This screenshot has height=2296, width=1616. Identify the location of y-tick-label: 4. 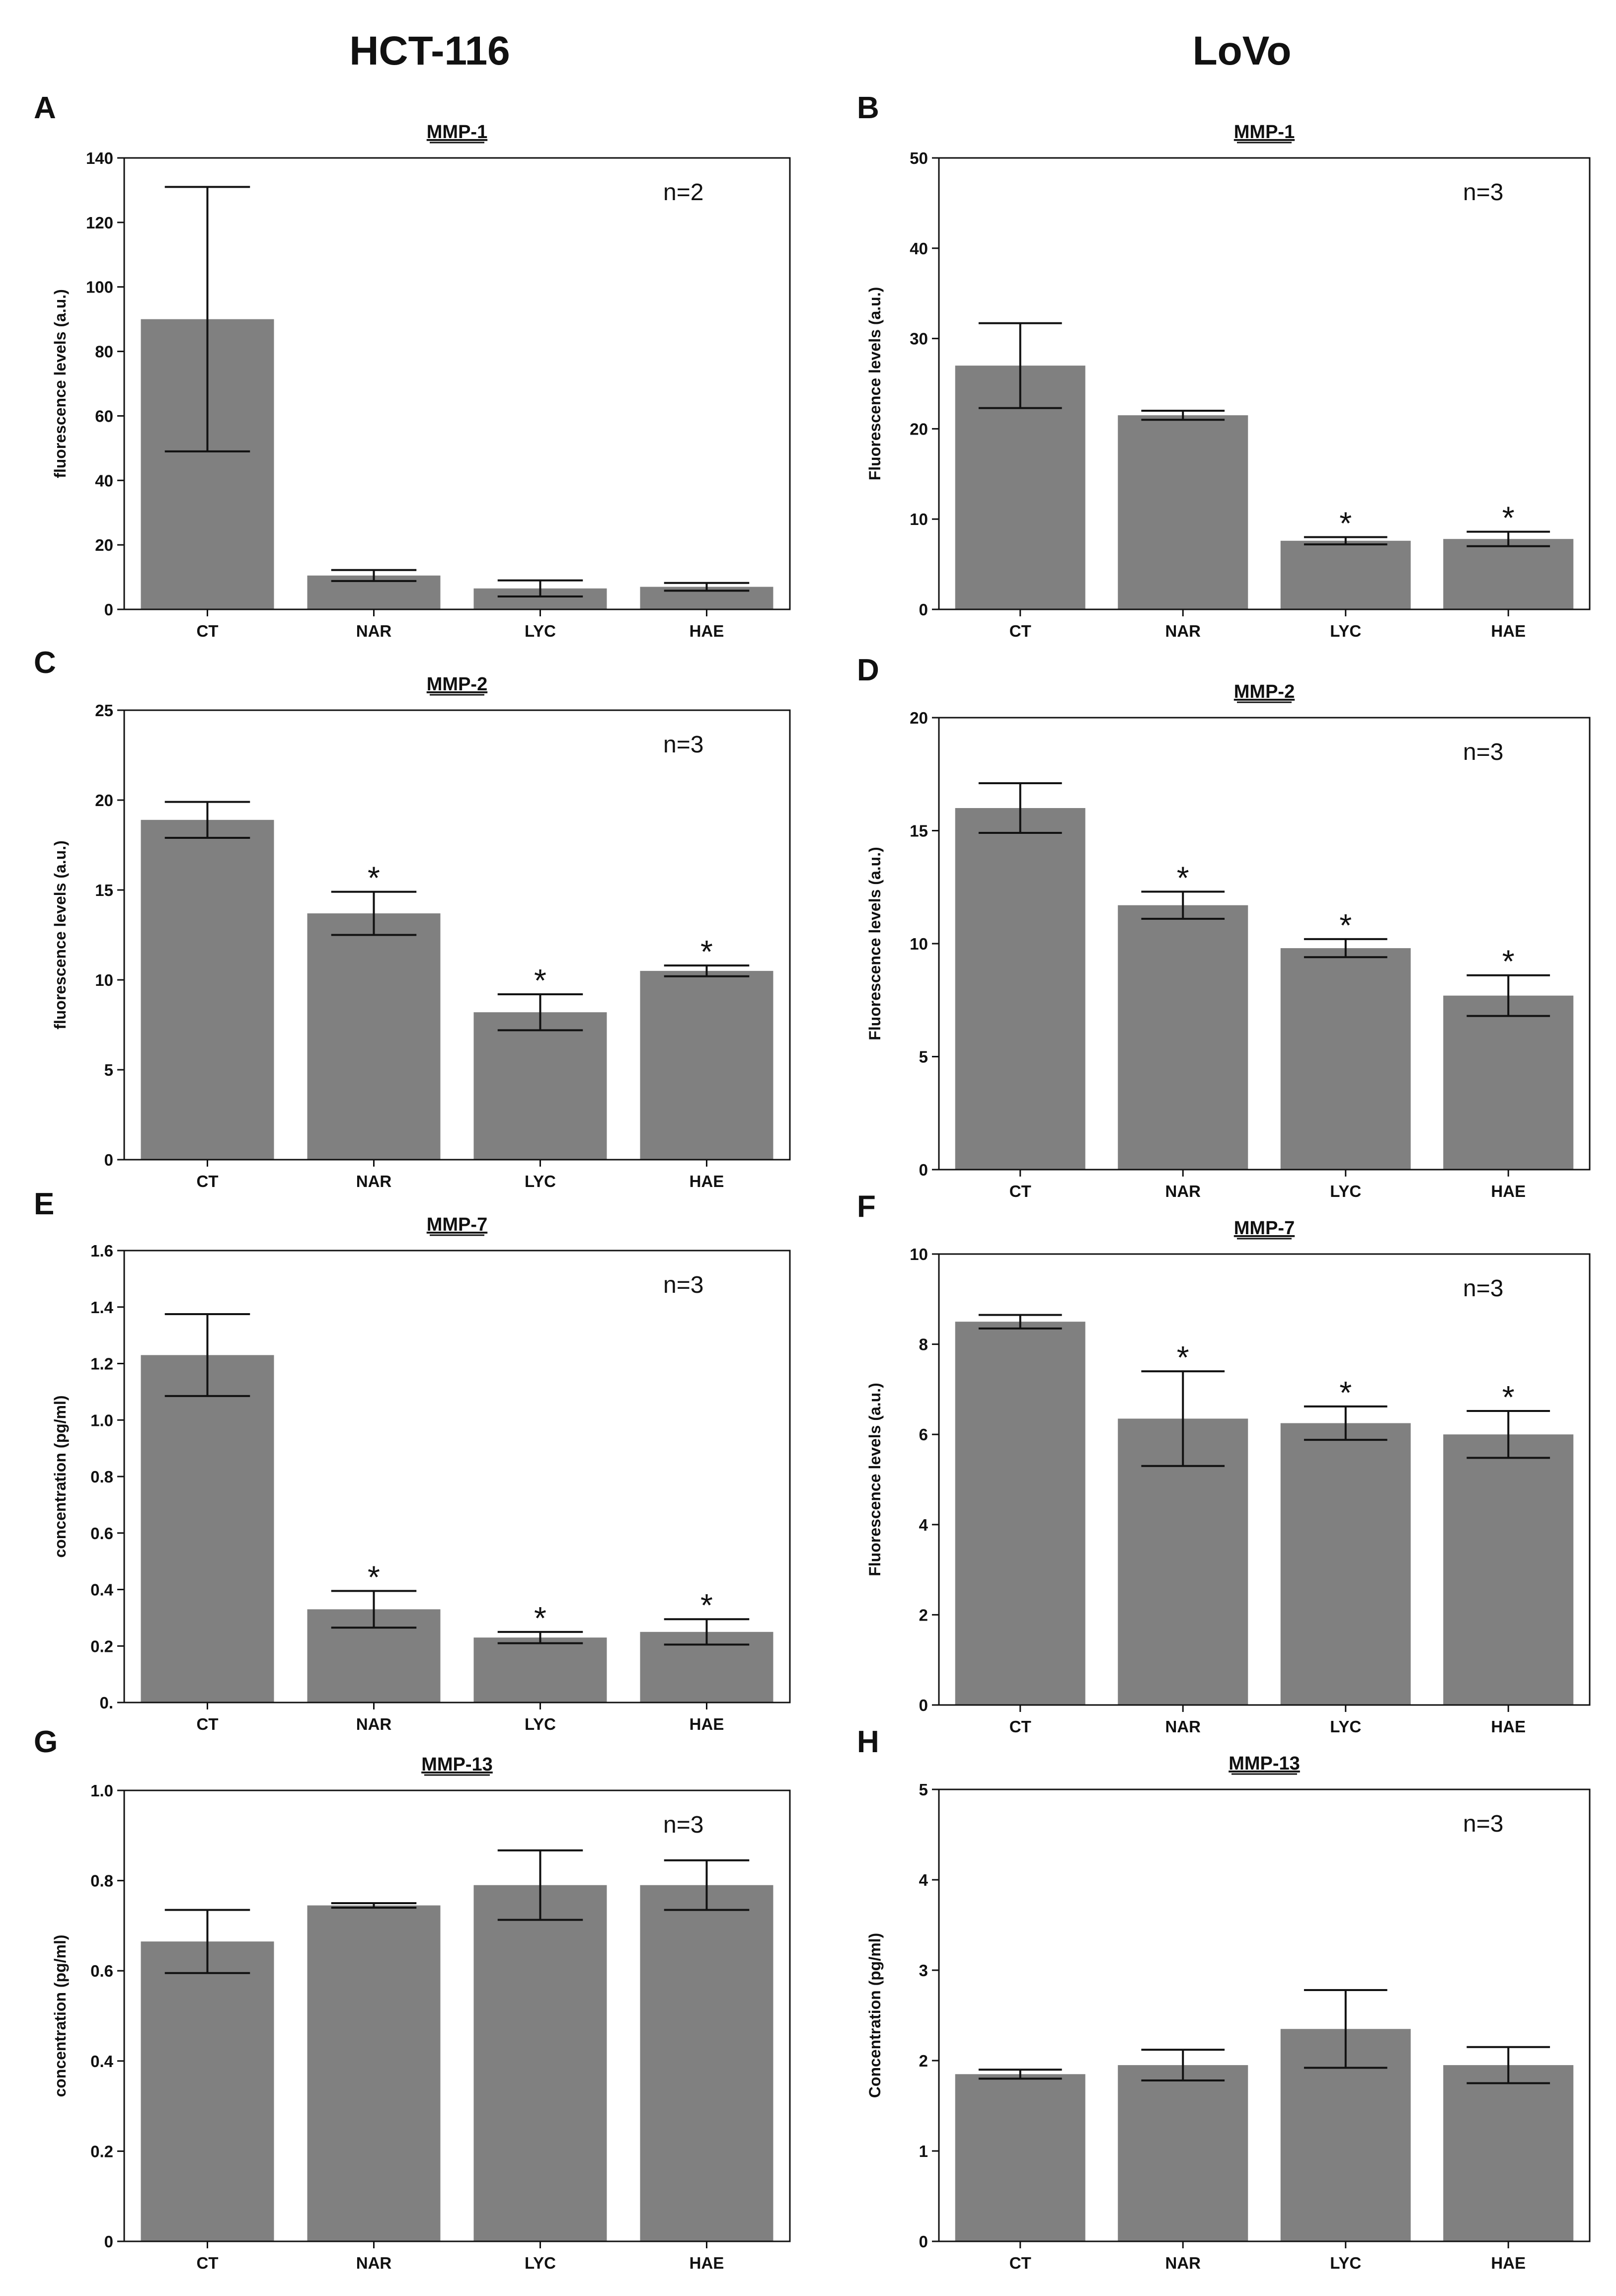
(923, 1525).